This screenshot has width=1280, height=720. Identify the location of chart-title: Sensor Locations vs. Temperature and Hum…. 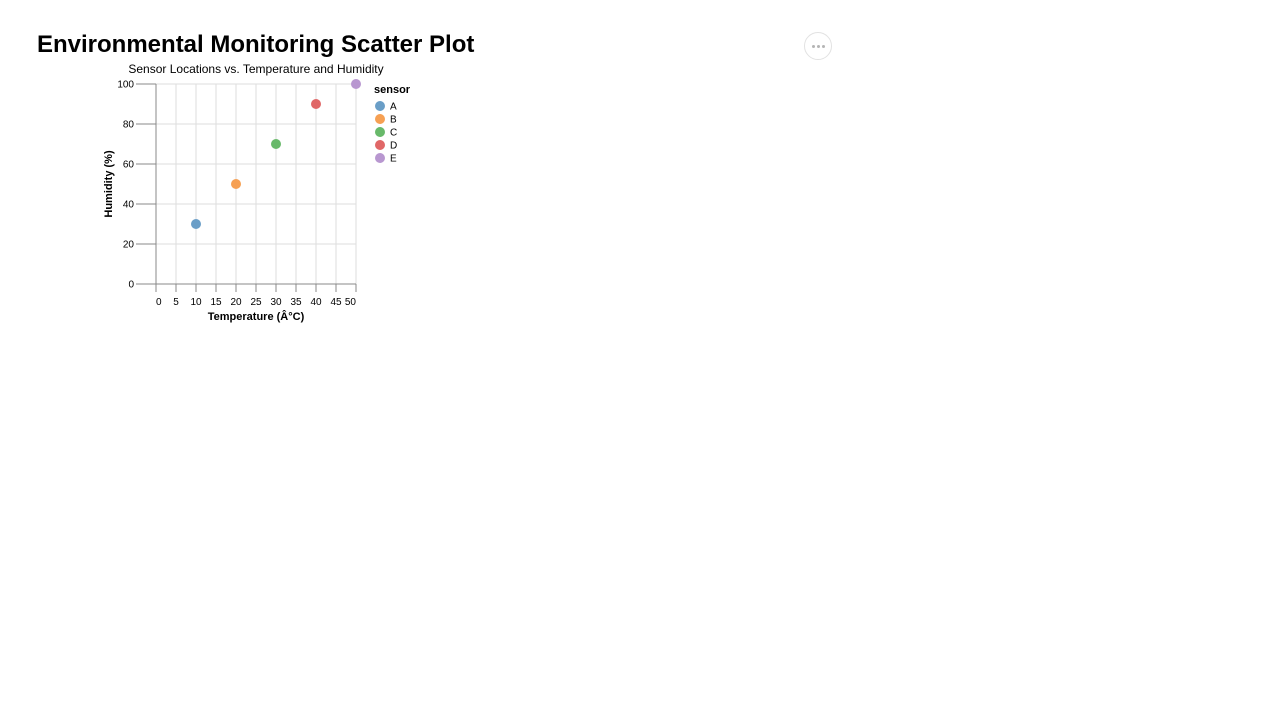
(255, 69).